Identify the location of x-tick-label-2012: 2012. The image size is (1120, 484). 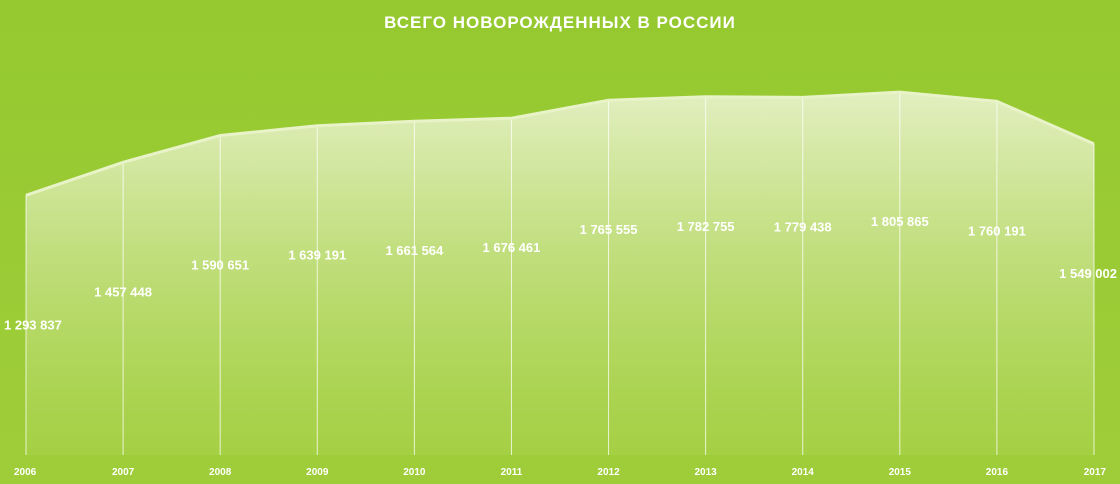
(608, 472).